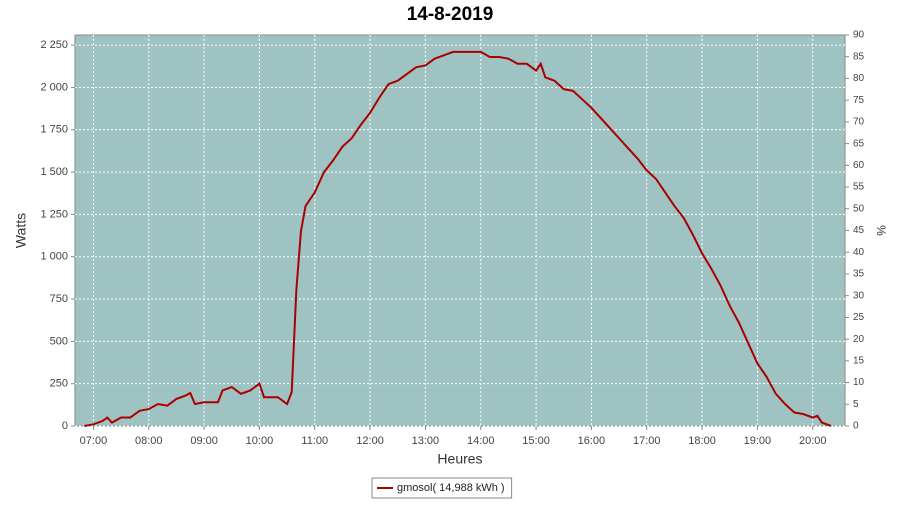 The width and height of the screenshot is (900, 505). I want to click on y2-tick-label: 30, so click(859, 295).